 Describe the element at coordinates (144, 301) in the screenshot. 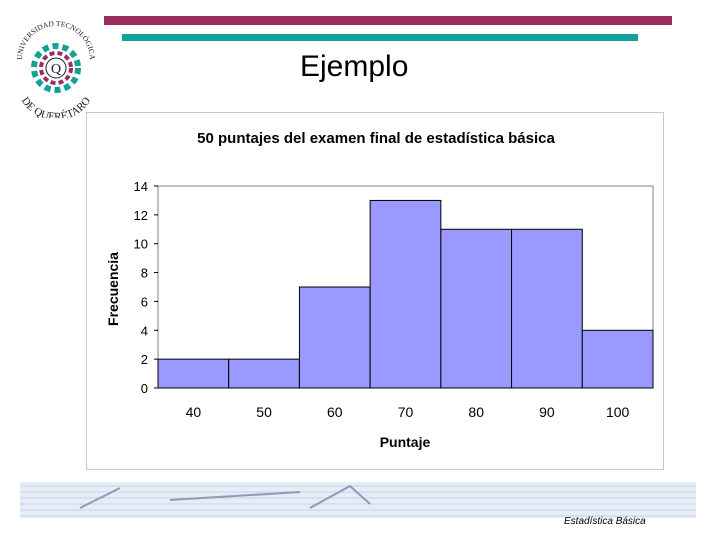

I see `y-tick-label: 6` at that location.